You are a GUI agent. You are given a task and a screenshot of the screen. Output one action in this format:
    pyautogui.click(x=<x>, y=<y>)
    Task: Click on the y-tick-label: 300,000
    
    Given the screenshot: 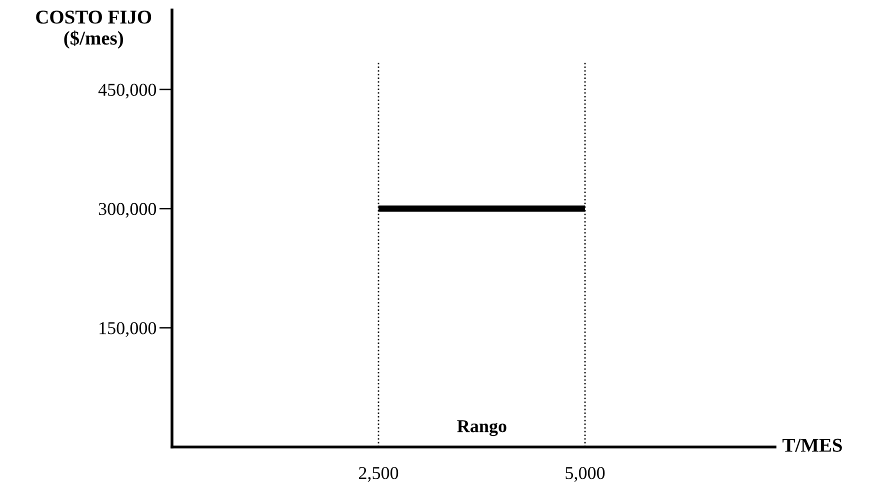 What is the action you would take?
    pyautogui.click(x=127, y=210)
    